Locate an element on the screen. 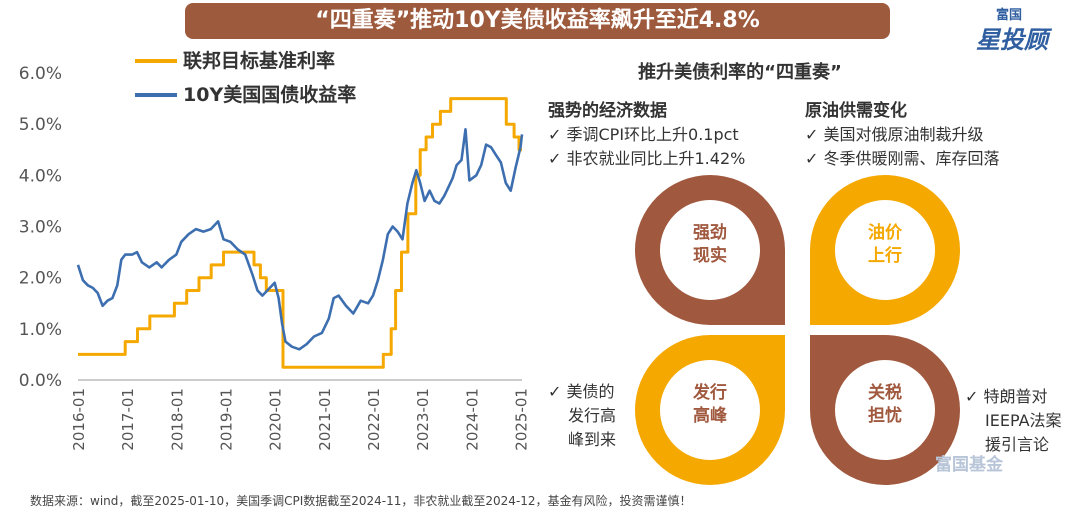 The height and width of the screenshot is (515, 1080). quadrant-oil-price: 油价上行 is located at coordinates (885, 250).